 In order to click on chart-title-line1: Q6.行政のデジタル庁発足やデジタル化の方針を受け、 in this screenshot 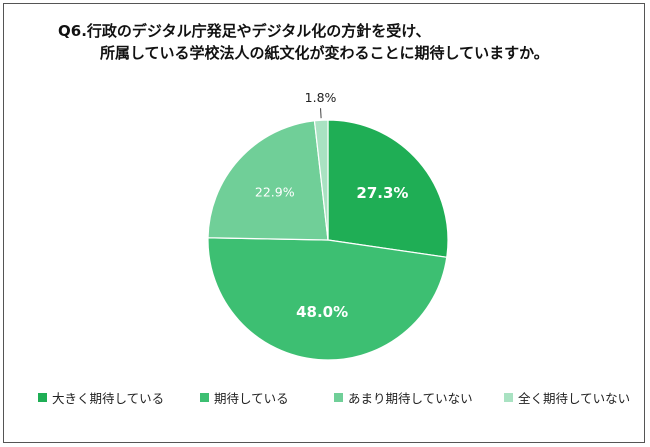, I will do `click(244, 31)`.